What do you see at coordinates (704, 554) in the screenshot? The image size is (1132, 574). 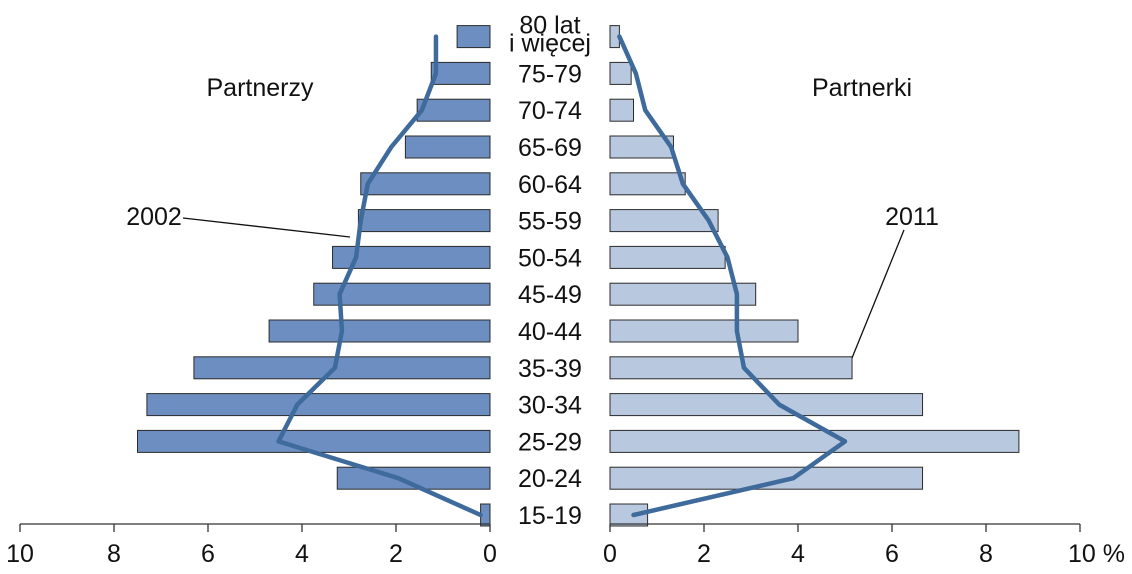 I see `x-tick-label-right-2: 2` at bounding box center [704, 554].